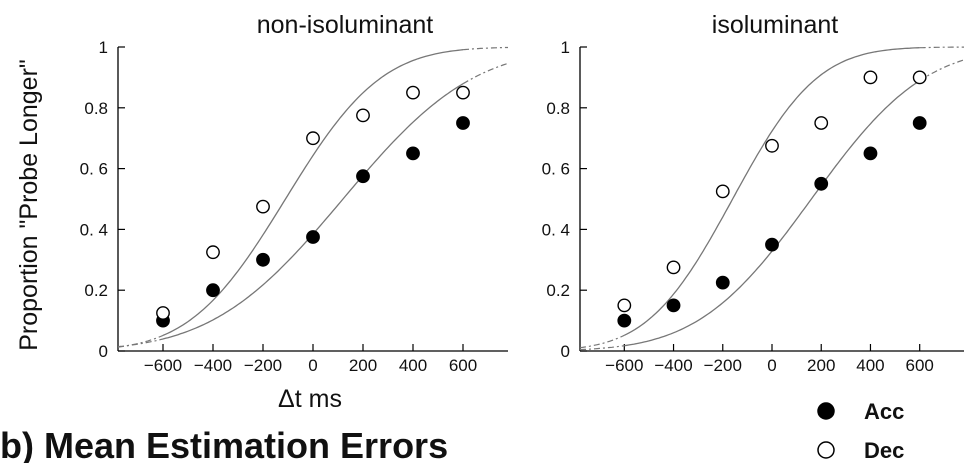 The image size is (964, 463). Describe the element at coordinates (860, 431) in the screenshot. I see `legend: Acc Dec` at that location.